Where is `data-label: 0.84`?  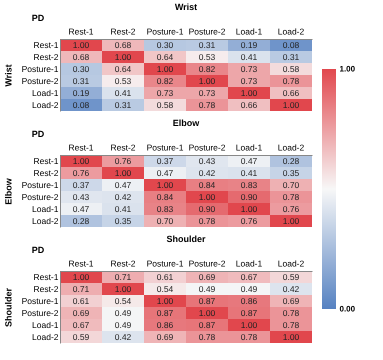 data-label: 0.84 is located at coordinates (165, 197).